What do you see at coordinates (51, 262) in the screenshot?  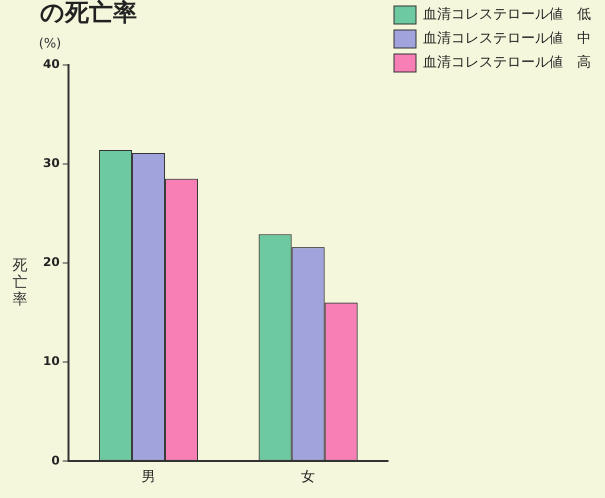 I see `y-tick-label: 20` at bounding box center [51, 262].